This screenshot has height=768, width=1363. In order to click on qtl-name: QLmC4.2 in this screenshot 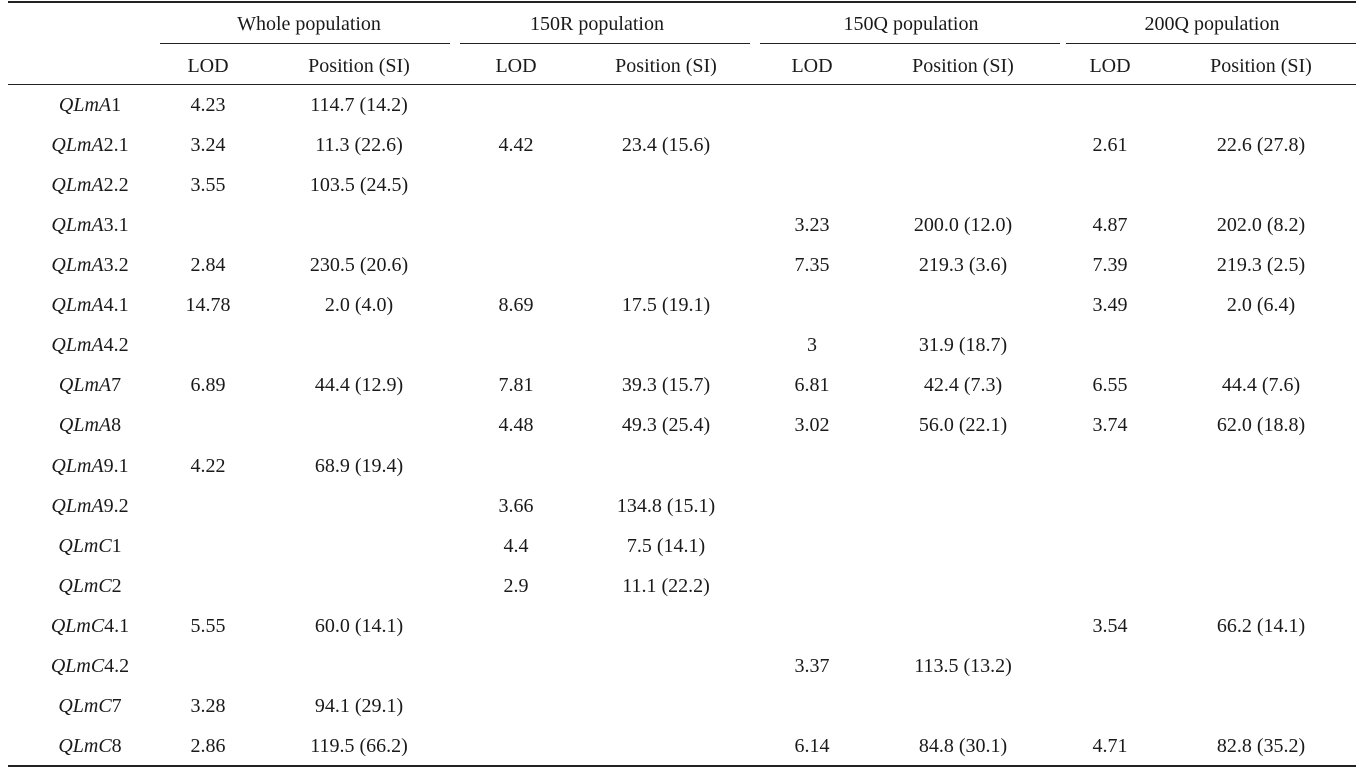, I will do `click(90, 666)`.